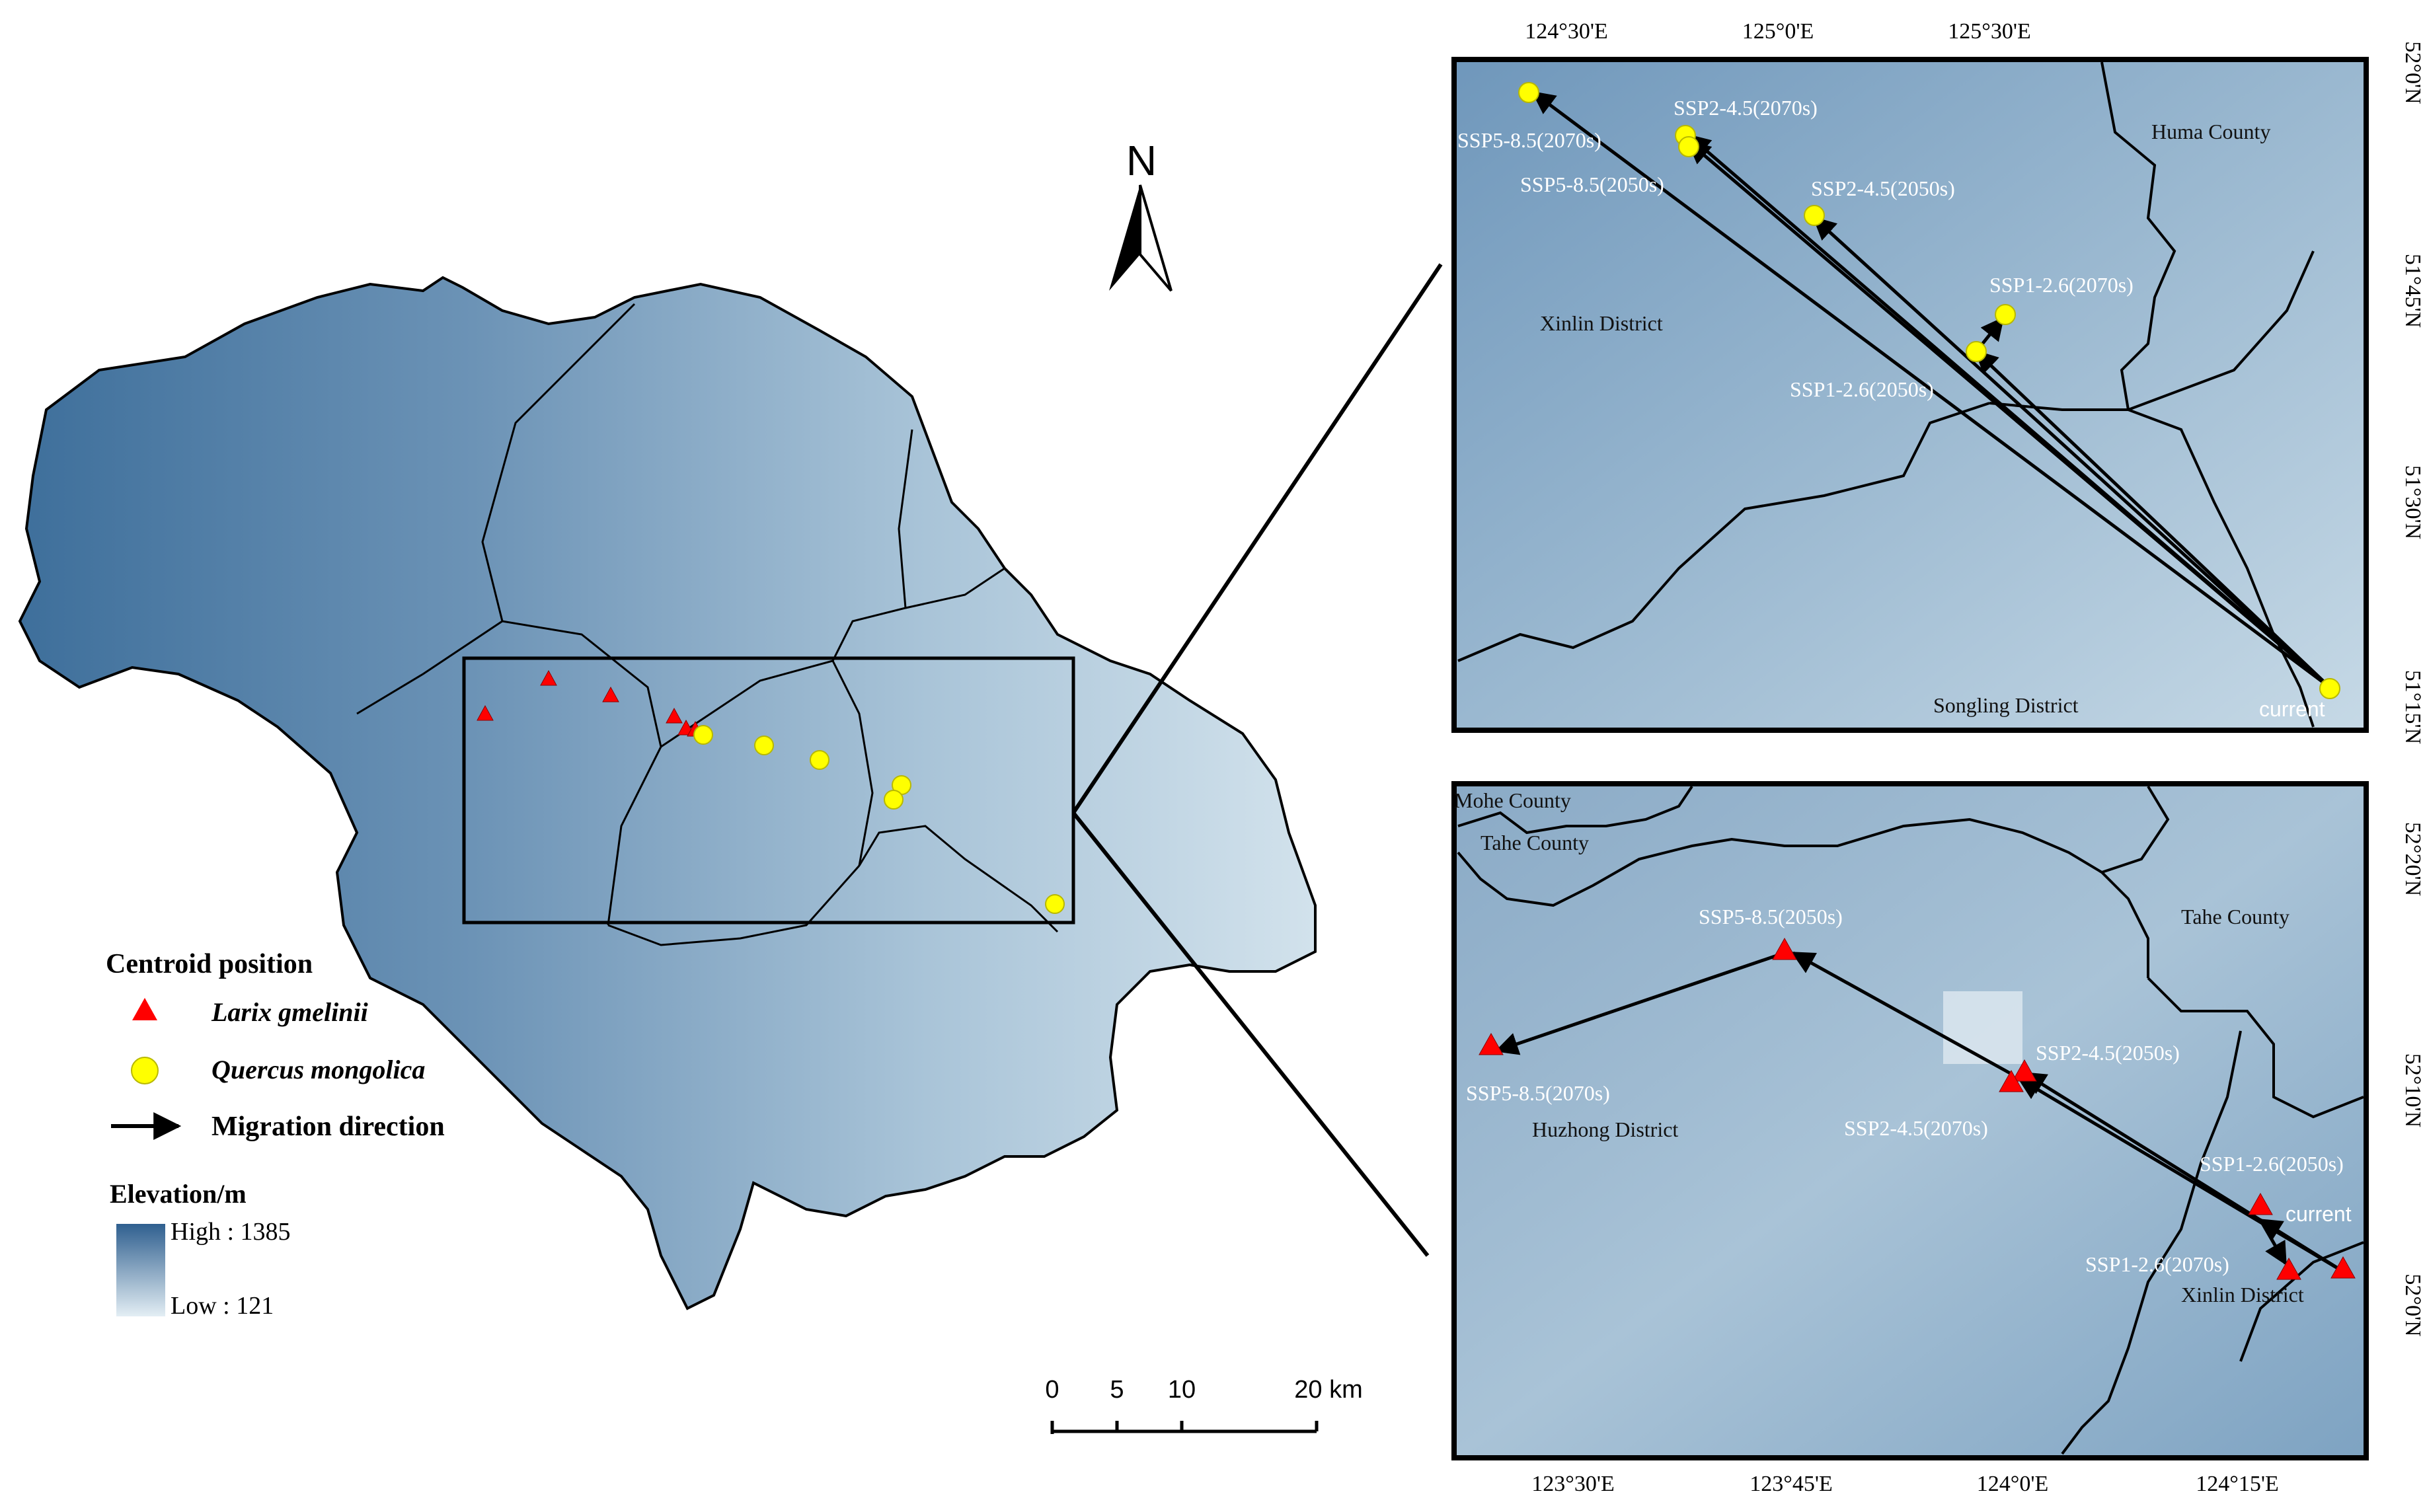 This screenshot has width=2425, height=1512. I want to click on y-tick-label: 52°20'N, so click(2413, 859).